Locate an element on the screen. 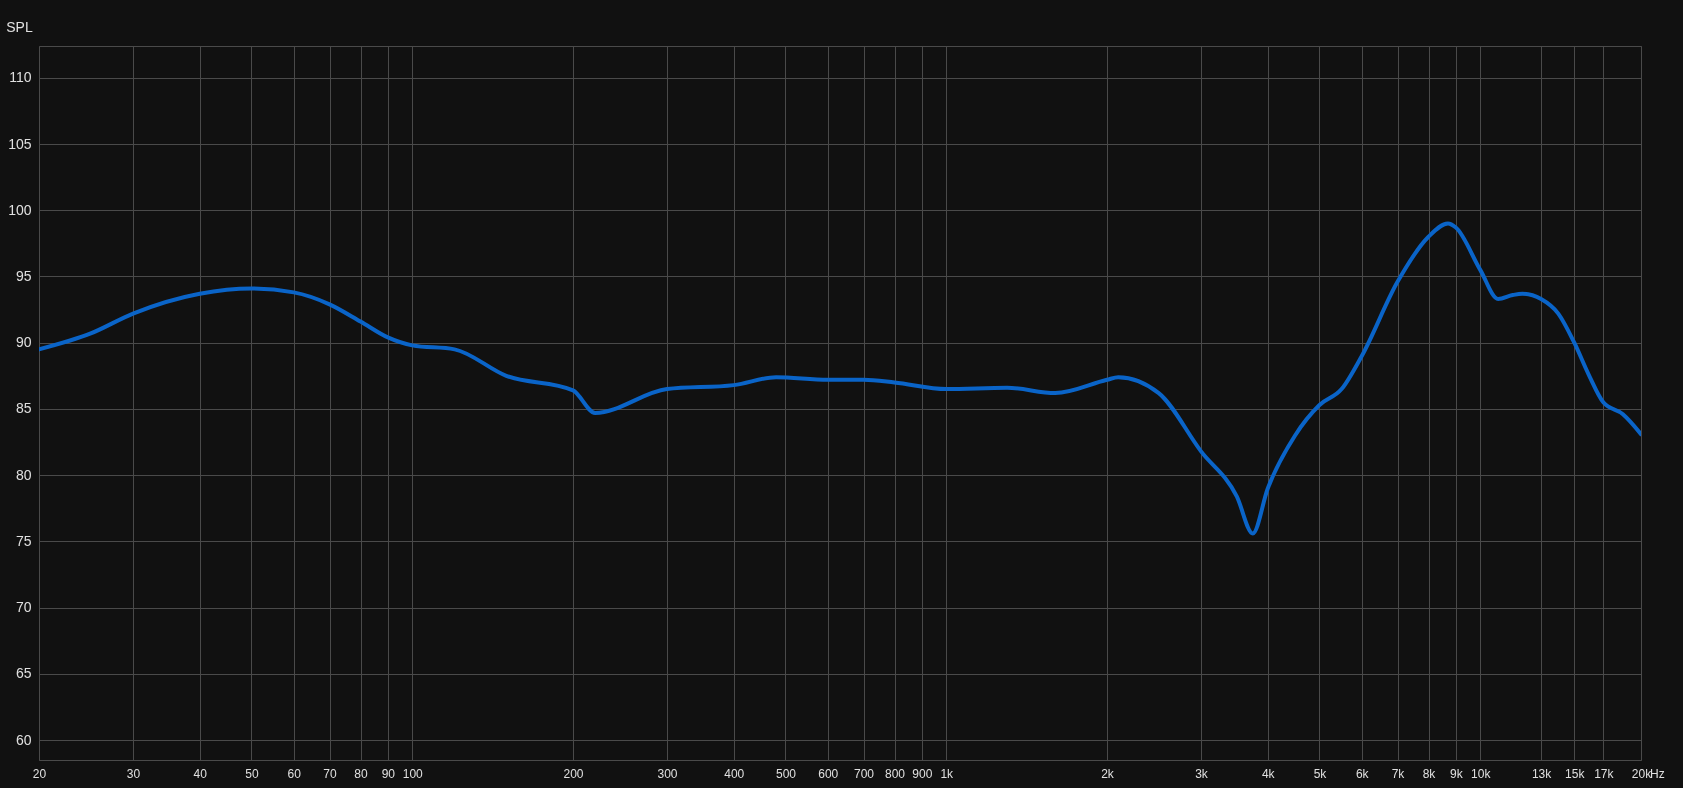 The height and width of the screenshot is (790, 1683). x-tick-label: 20 is located at coordinates (39, 773).